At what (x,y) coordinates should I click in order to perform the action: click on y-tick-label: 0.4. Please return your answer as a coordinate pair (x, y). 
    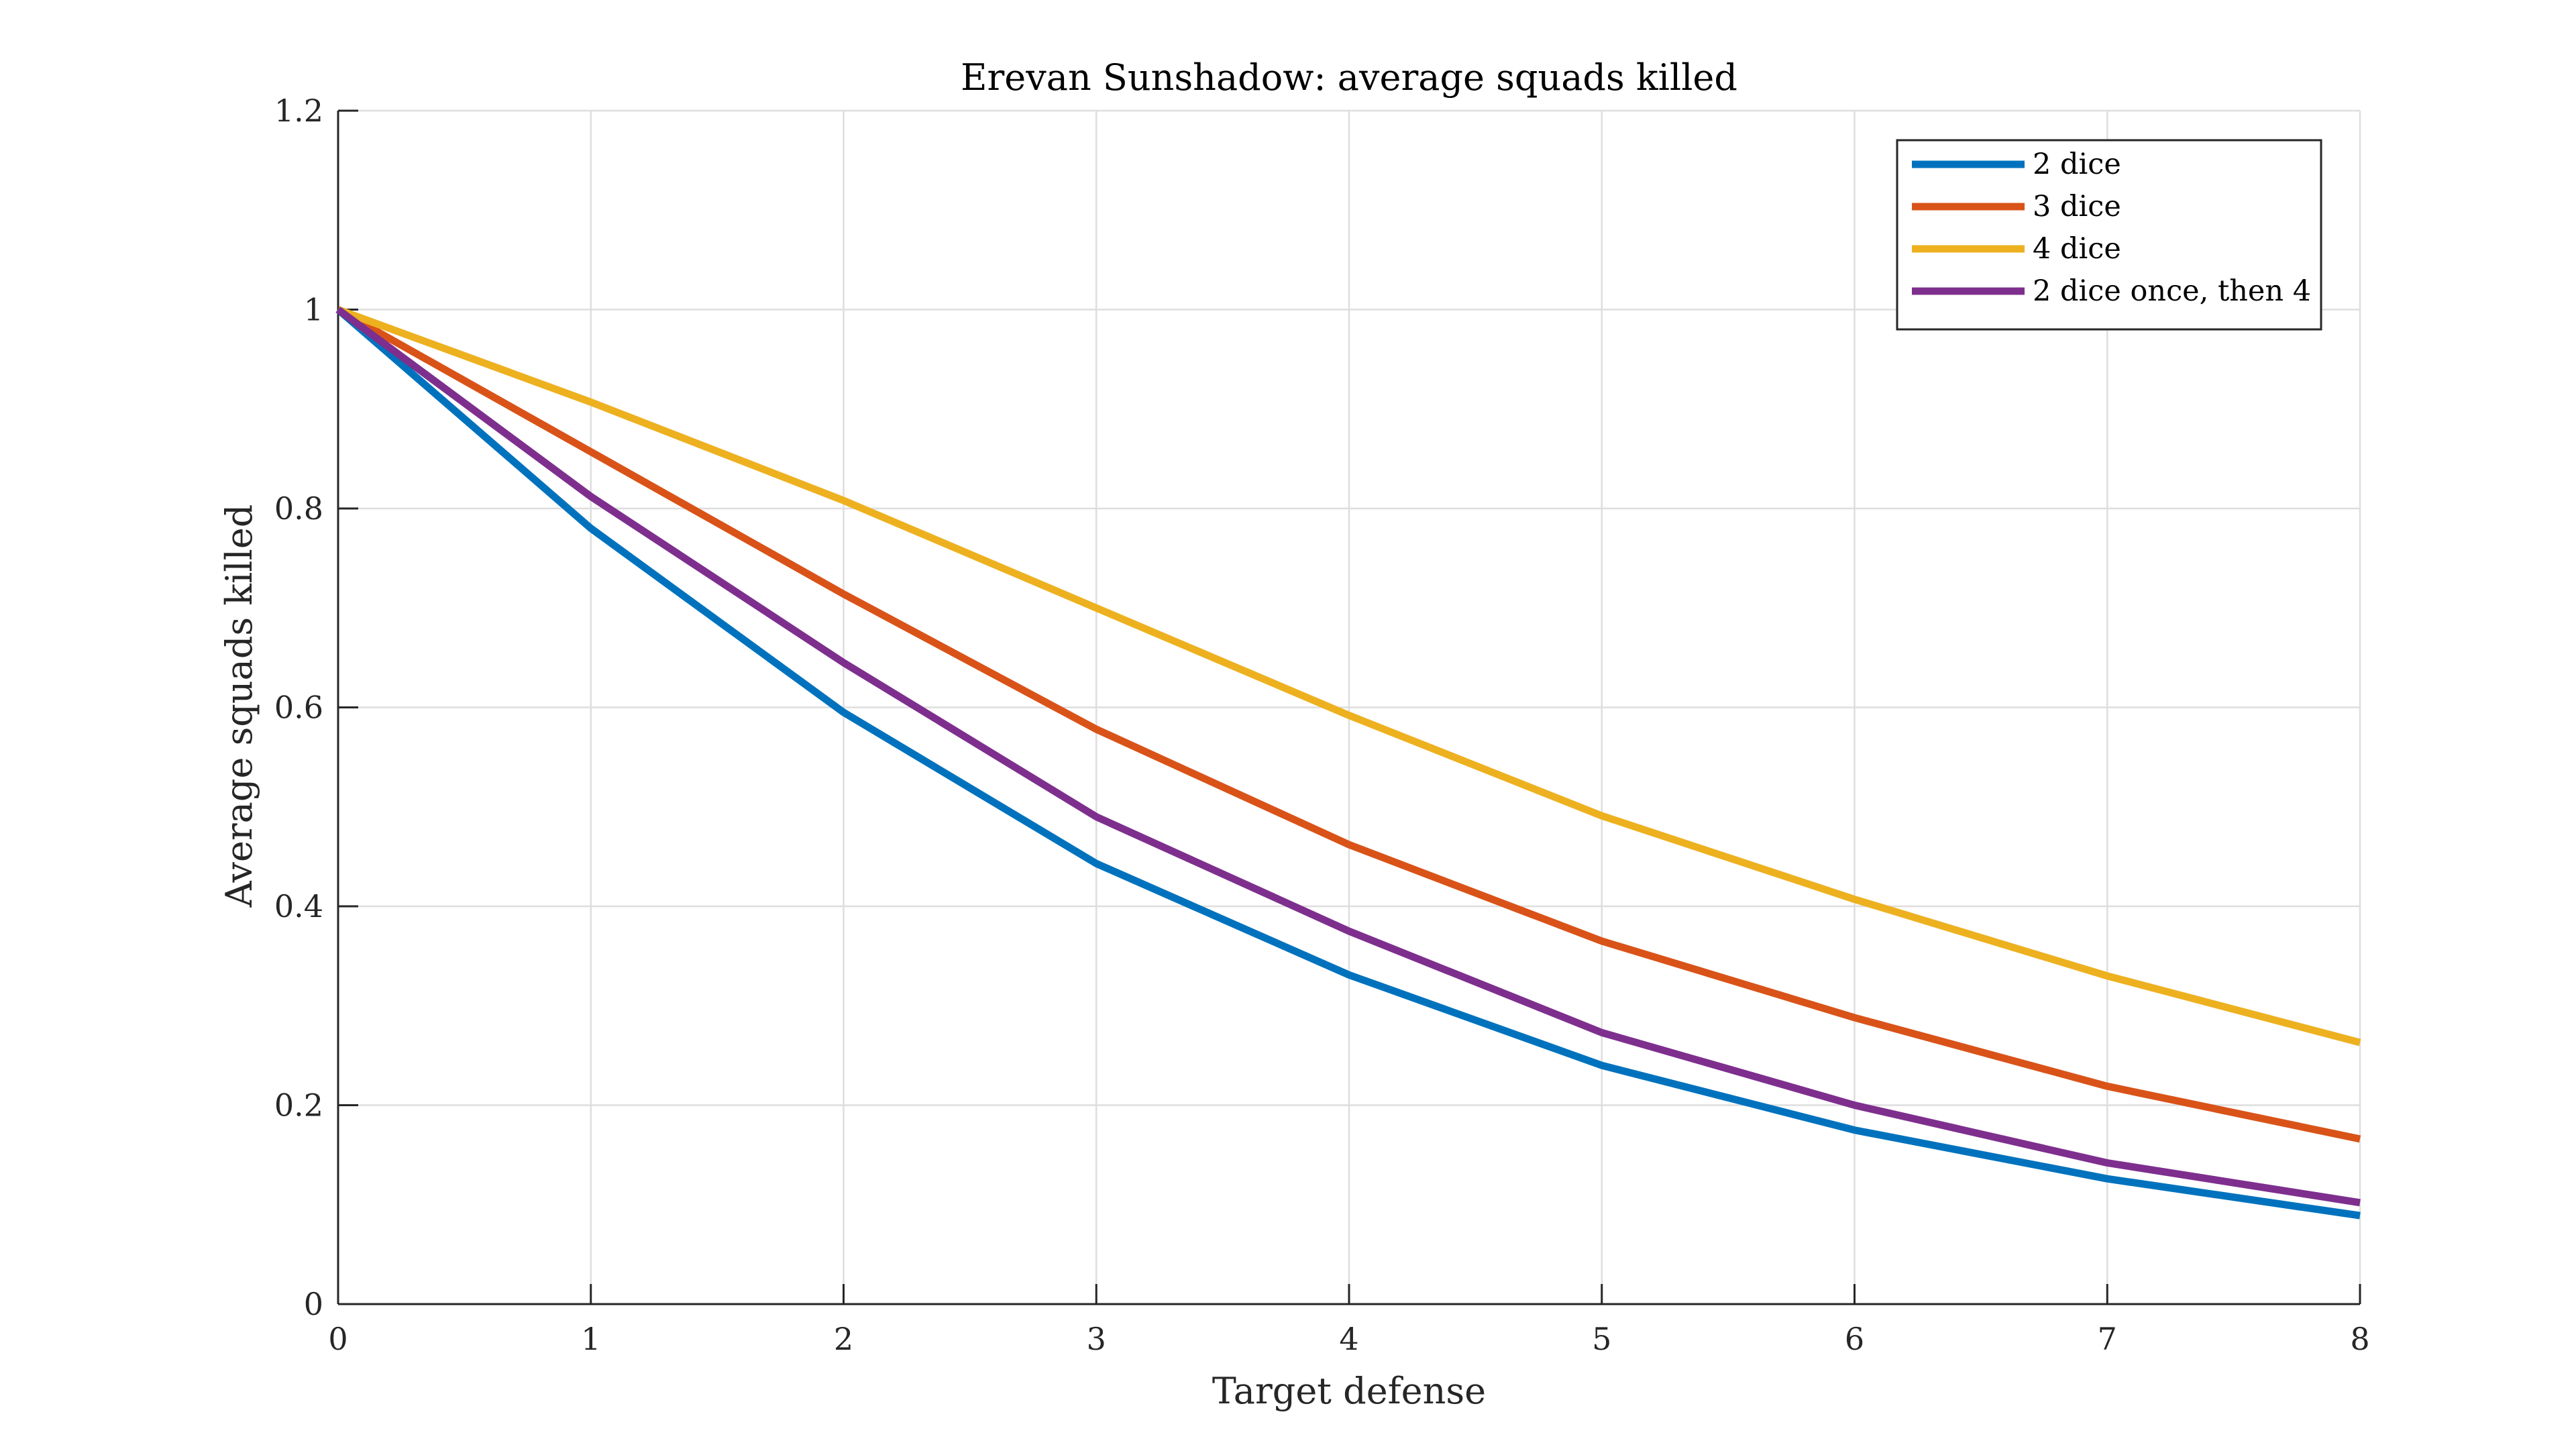
    Looking at the image, I should click on (298, 906).